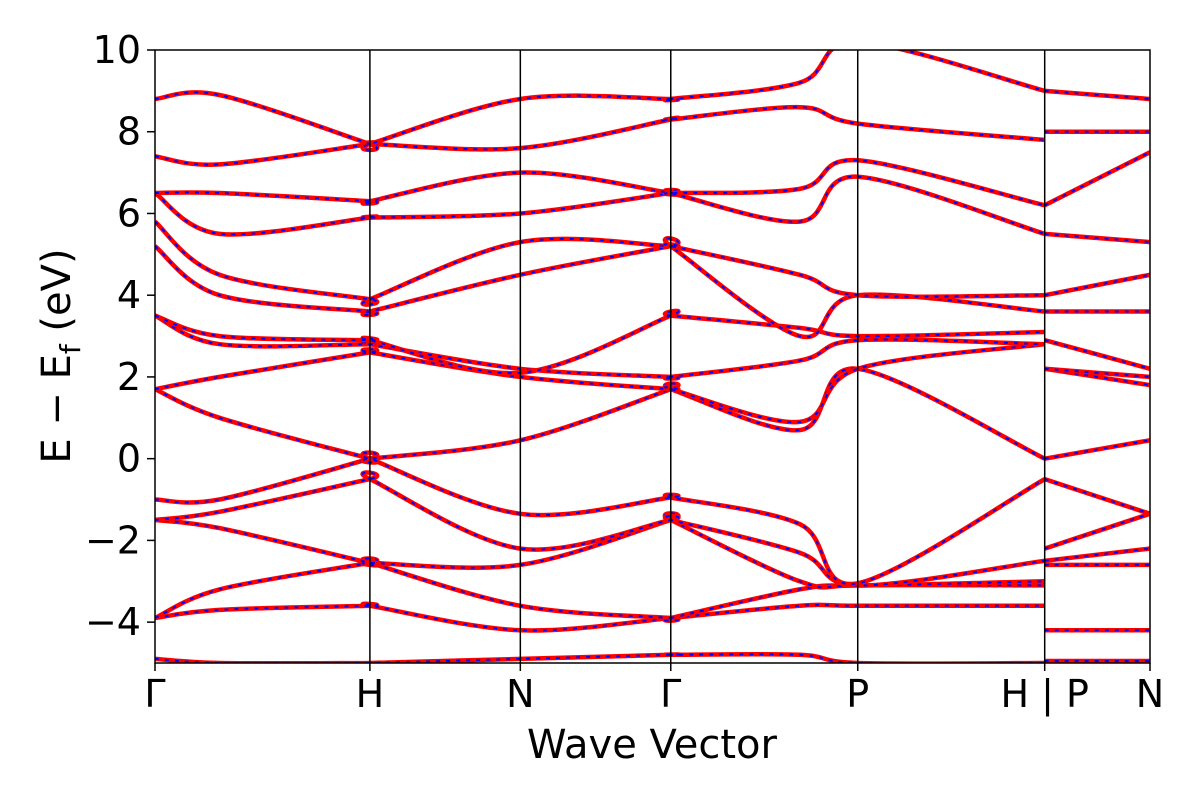  Describe the element at coordinates (129, 213) in the screenshot. I see `y-tick-label: 6` at that location.